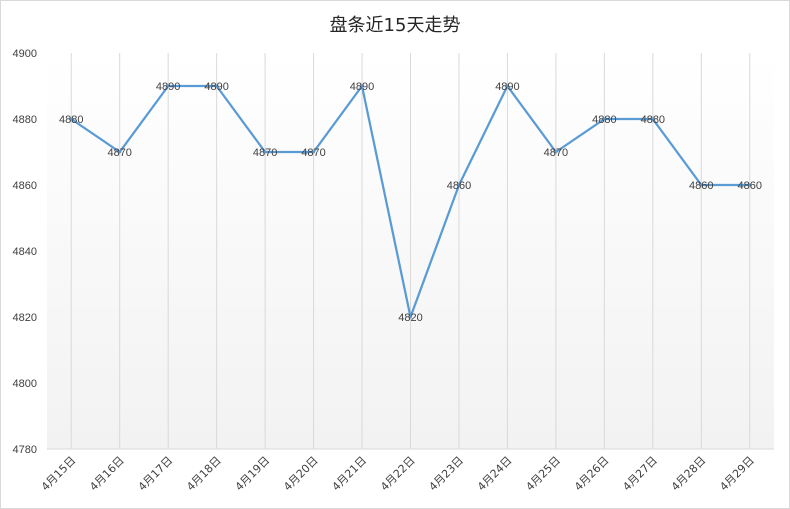  What do you see at coordinates (640, 474) in the screenshot?
I see `x-tick-label: 4月27日` at bounding box center [640, 474].